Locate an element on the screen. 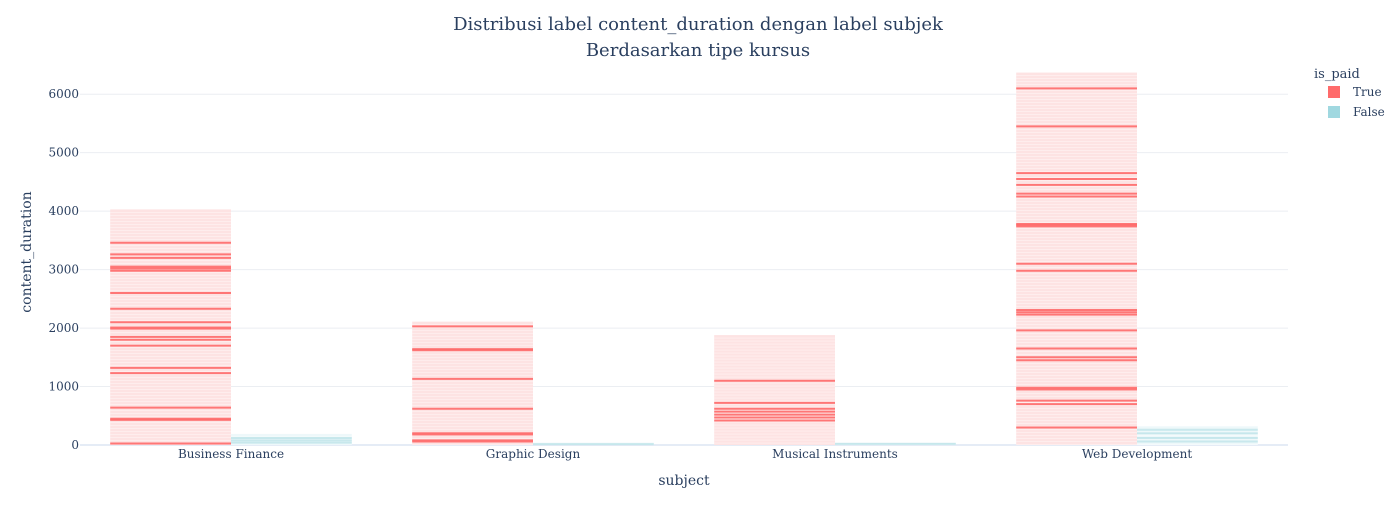 This screenshot has height=525, width=1397. legend-swatch-false is located at coordinates (1334, 112).